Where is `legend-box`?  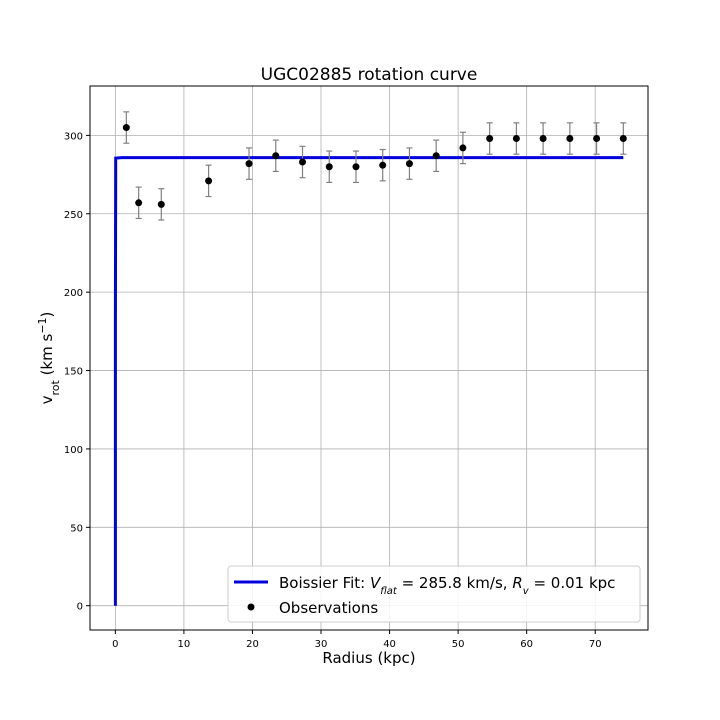
legend-box is located at coordinates (434, 594).